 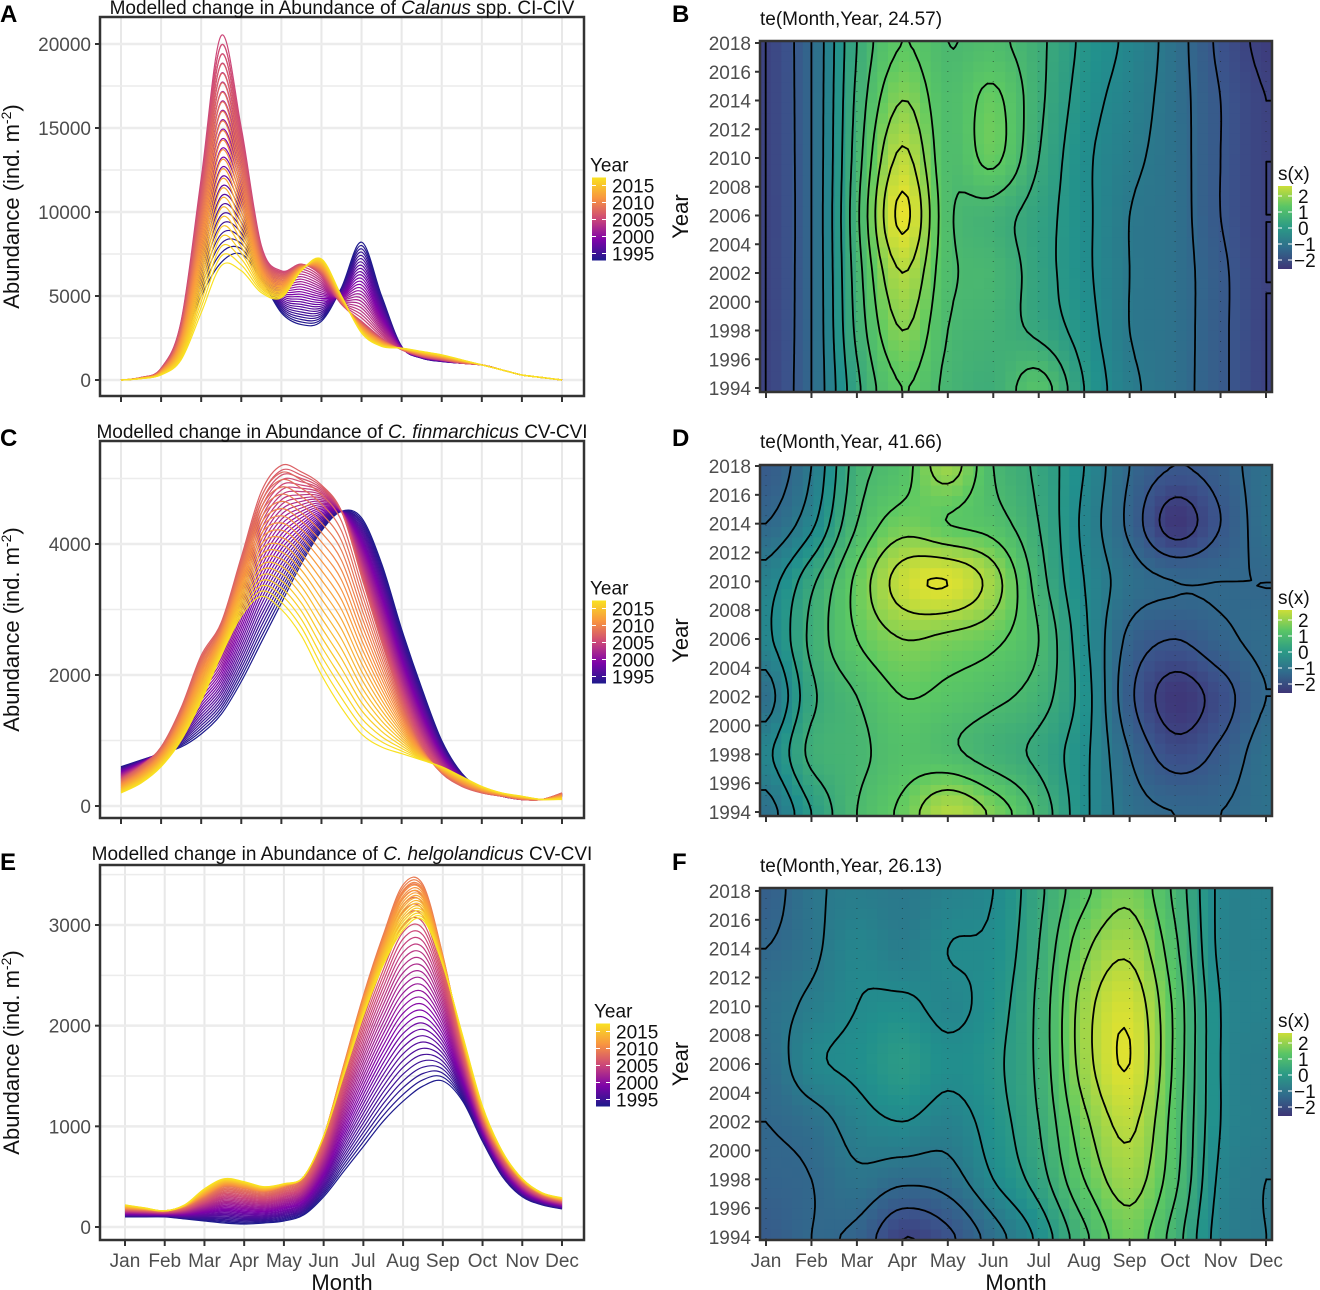 What do you see at coordinates (730, 245) in the screenshot?
I see `y-tick-label: 2004` at bounding box center [730, 245].